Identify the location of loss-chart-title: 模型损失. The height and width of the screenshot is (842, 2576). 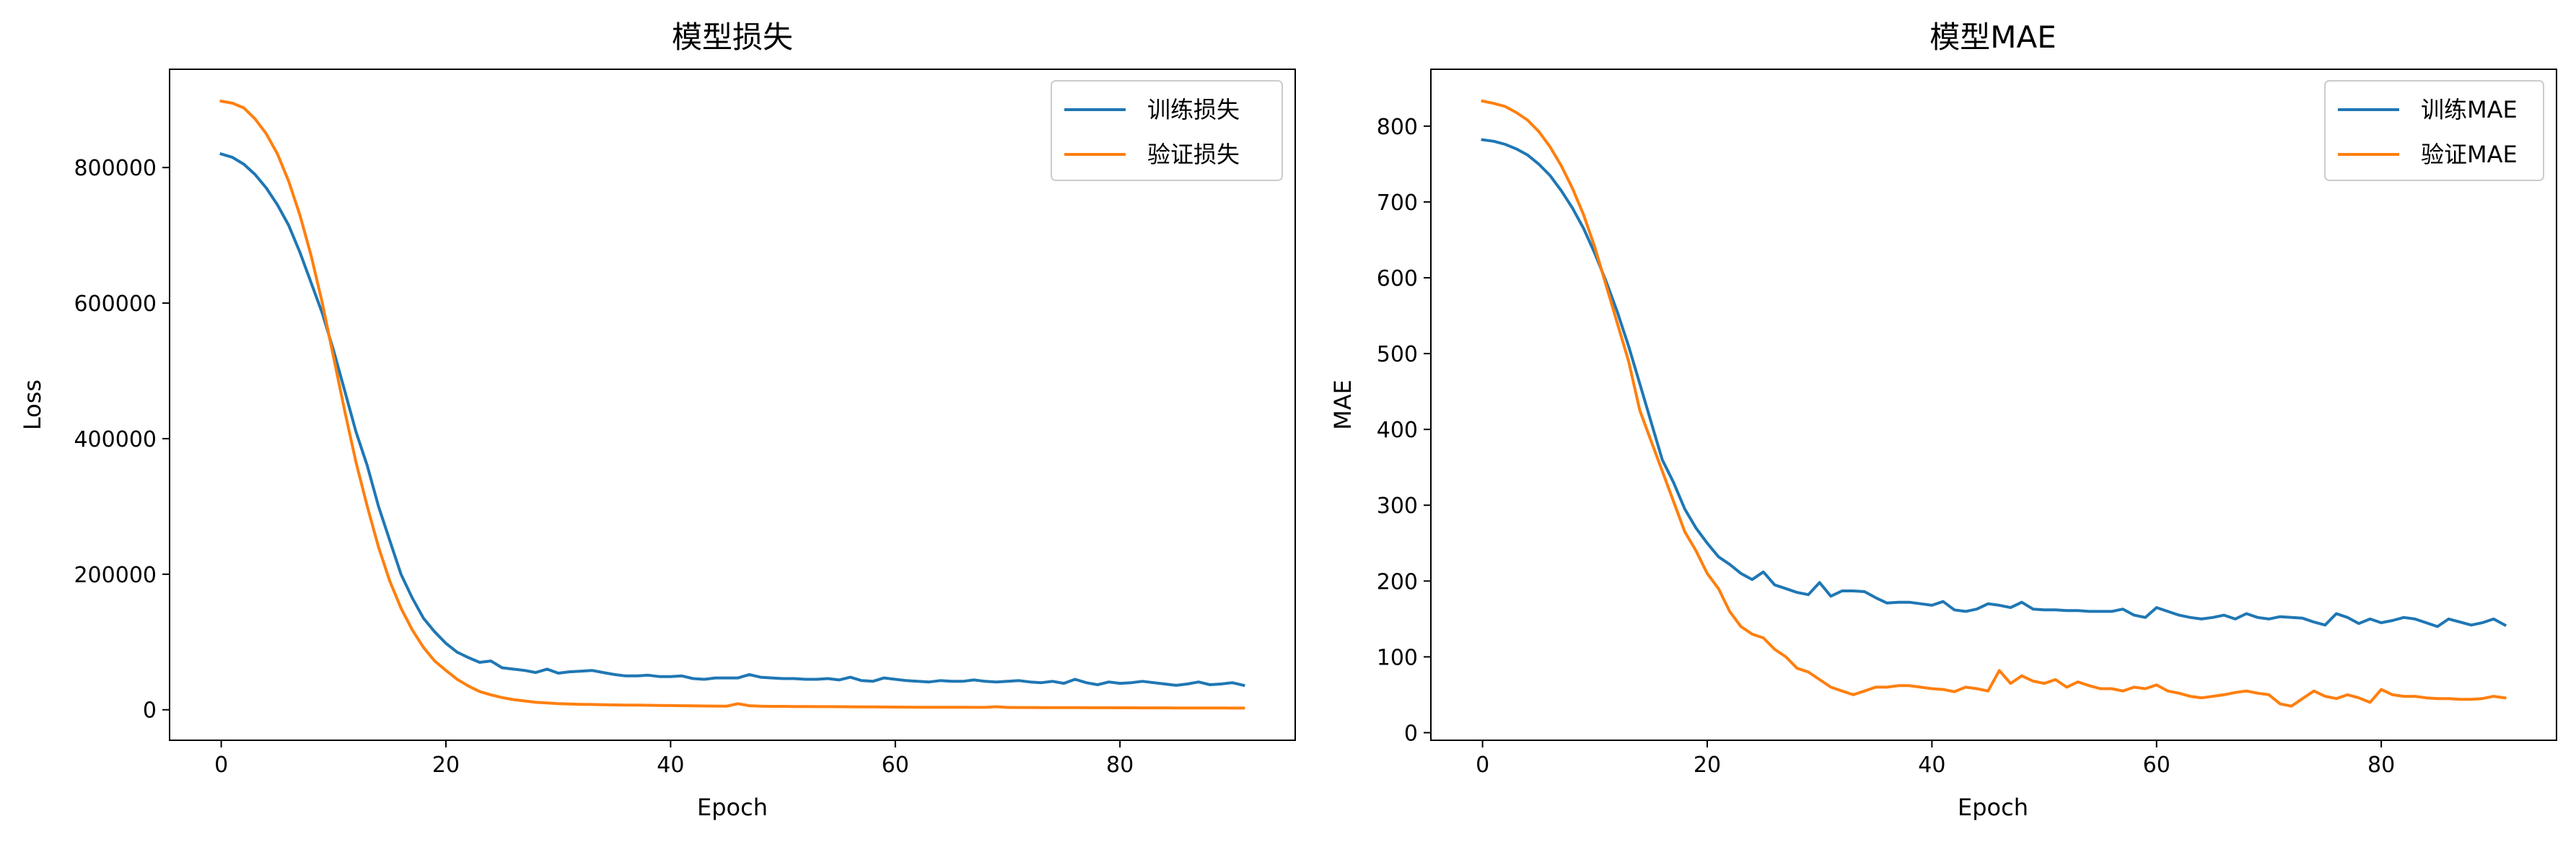
(732, 37).